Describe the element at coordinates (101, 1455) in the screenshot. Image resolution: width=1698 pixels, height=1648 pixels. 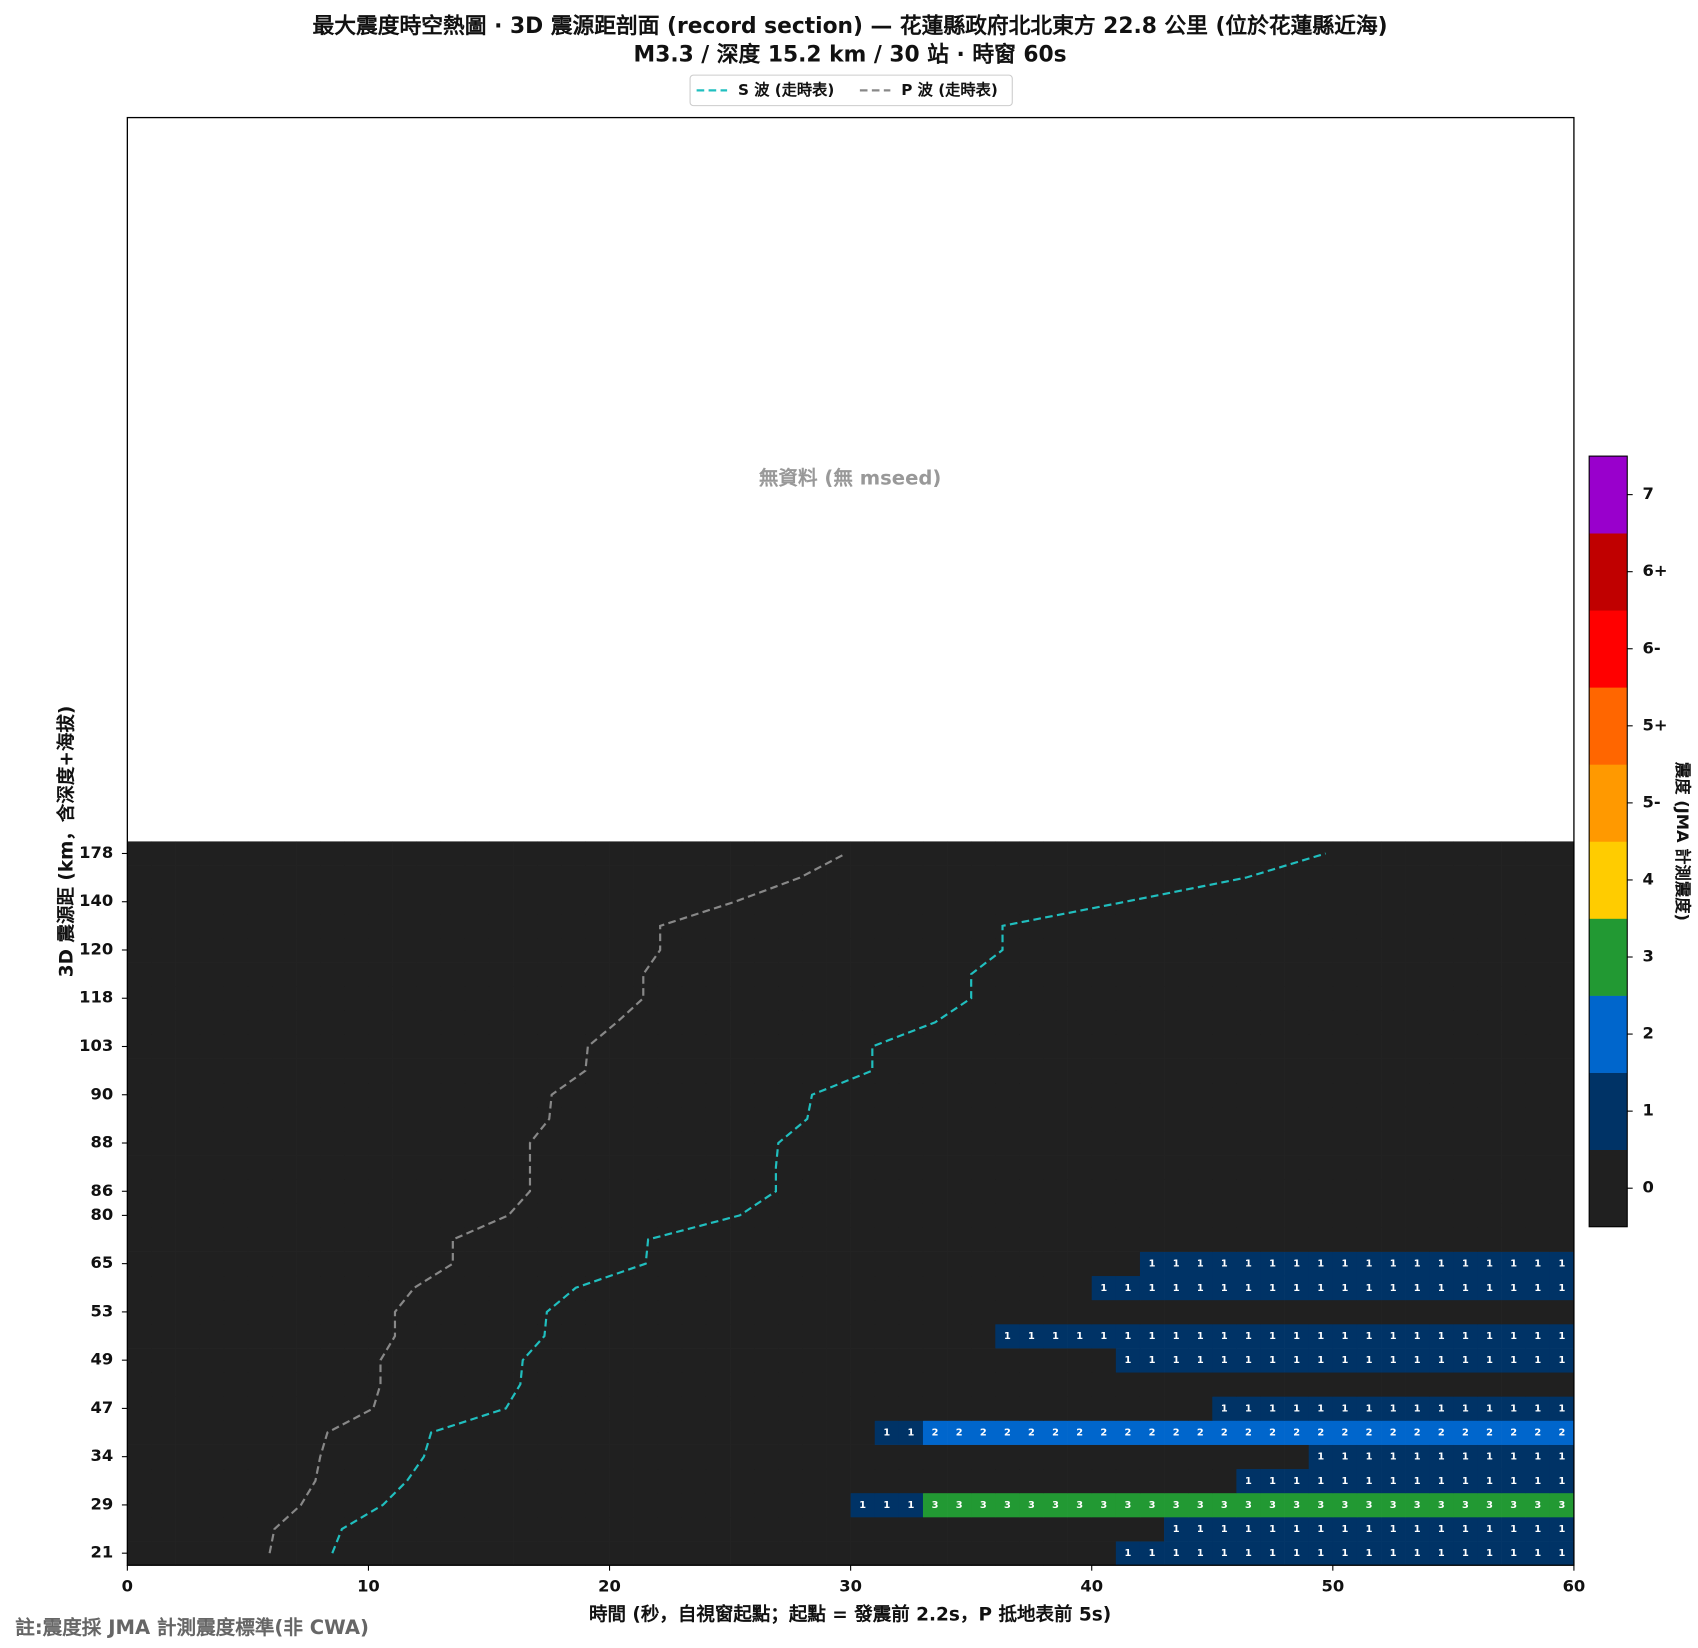
I see `y-tick-label: 34` at that location.